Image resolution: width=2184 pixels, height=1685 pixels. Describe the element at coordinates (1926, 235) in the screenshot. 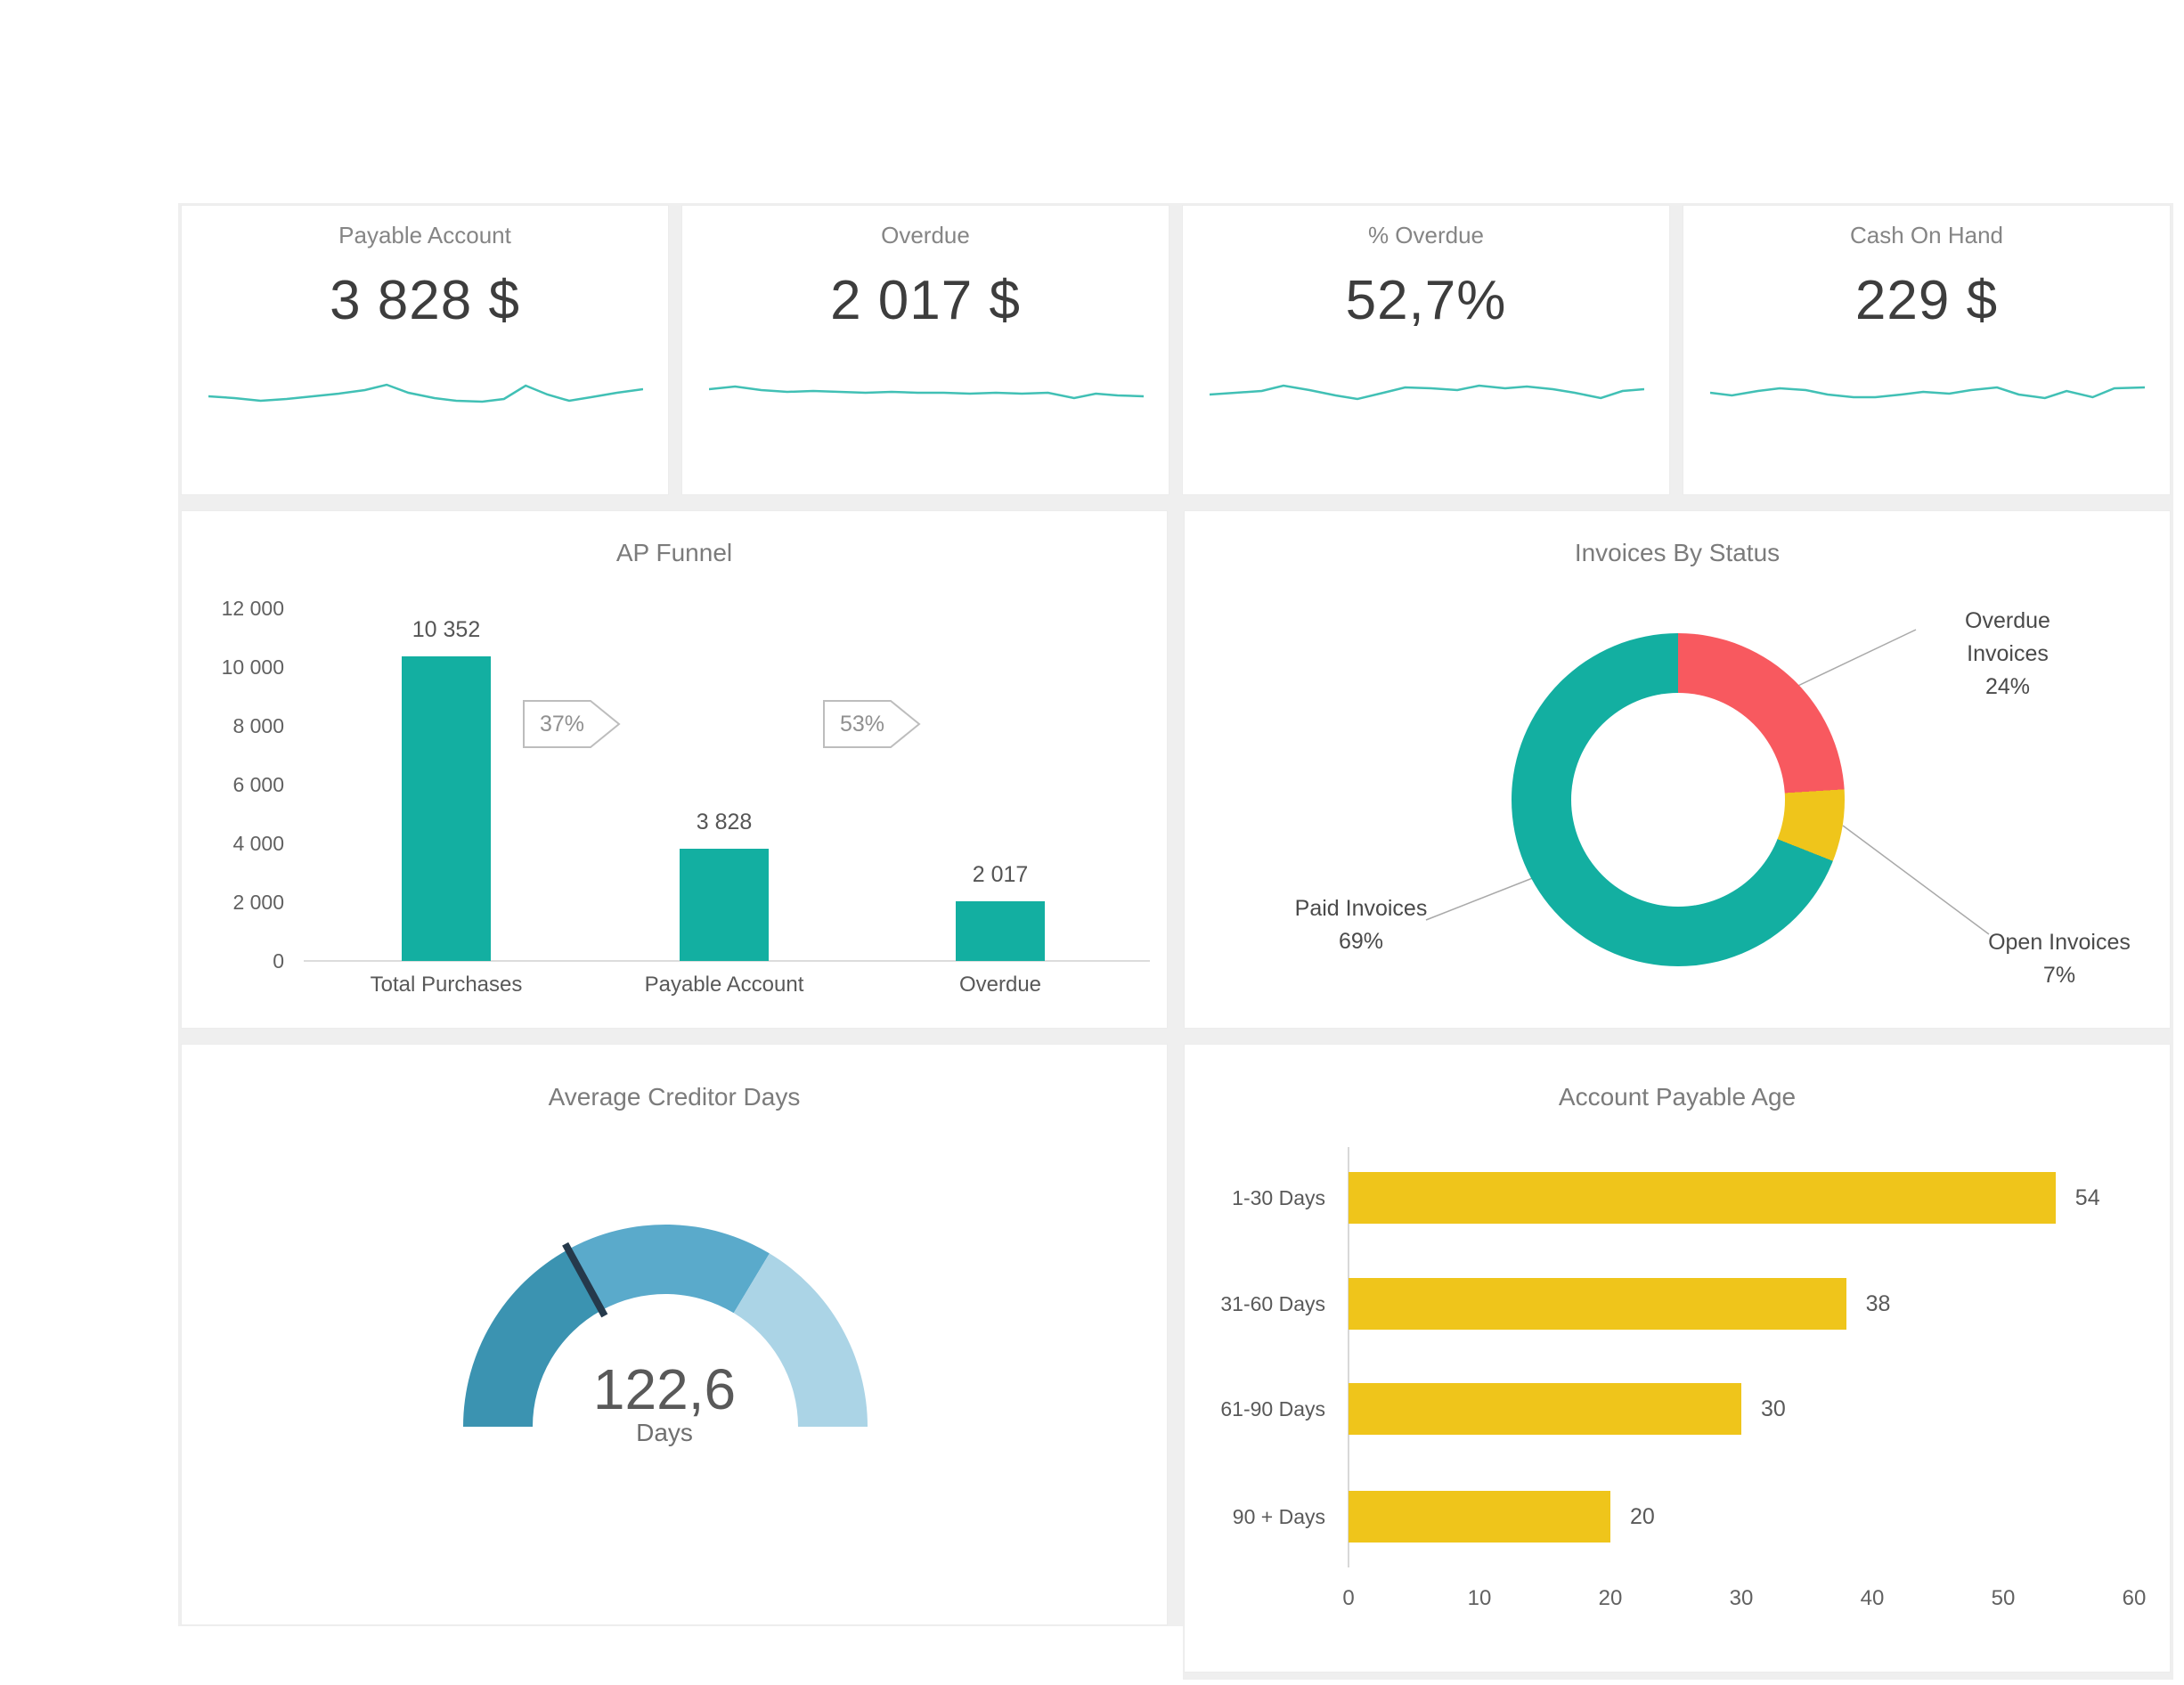

I see `kpi-title: Cash On Hand` at that location.